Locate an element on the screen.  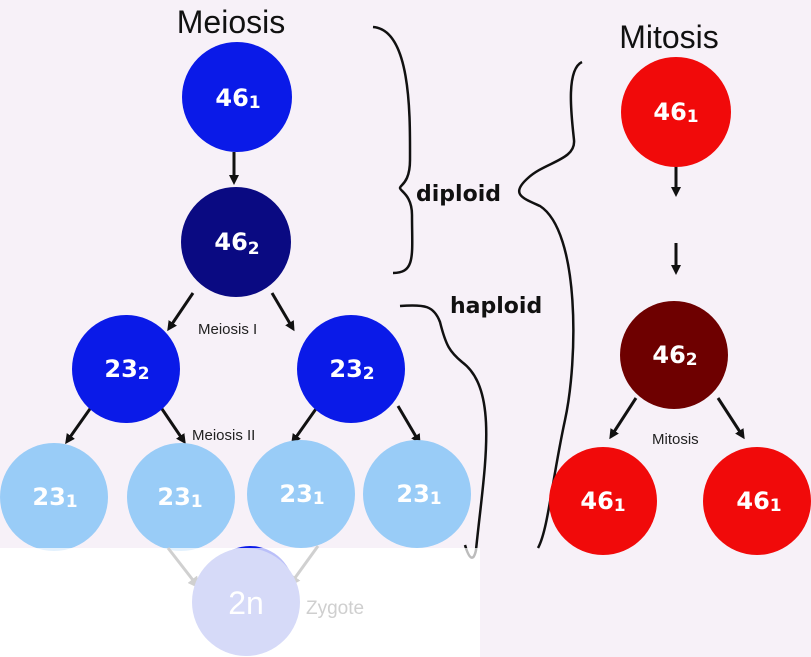
cell-meiosis-i-right: 232 is located at coordinates (351, 369).